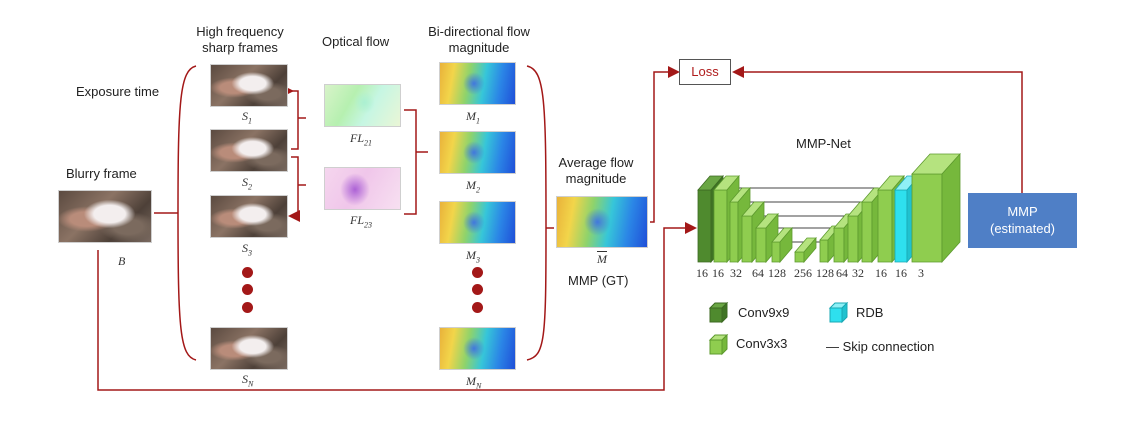 This screenshot has height=427, width=1123. I want to click on magnitude-n, so click(477, 348).